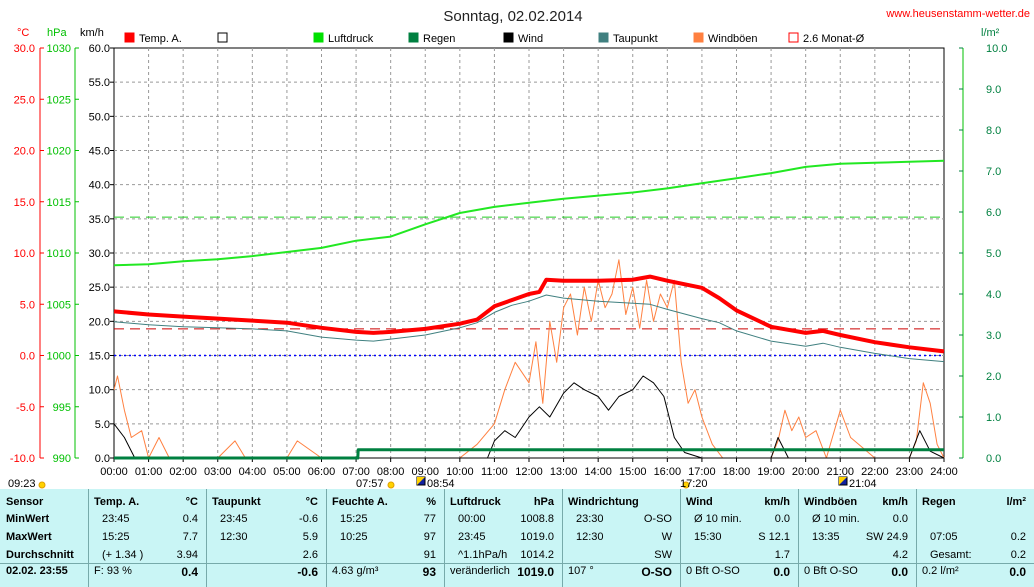 The width and height of the screenshot is (1034, 587). What do you see at coordinates (957, 14) in the screenshot?
I see `site-url: www.heusenstamm-wetter.de` at bounding box center [957, 14].